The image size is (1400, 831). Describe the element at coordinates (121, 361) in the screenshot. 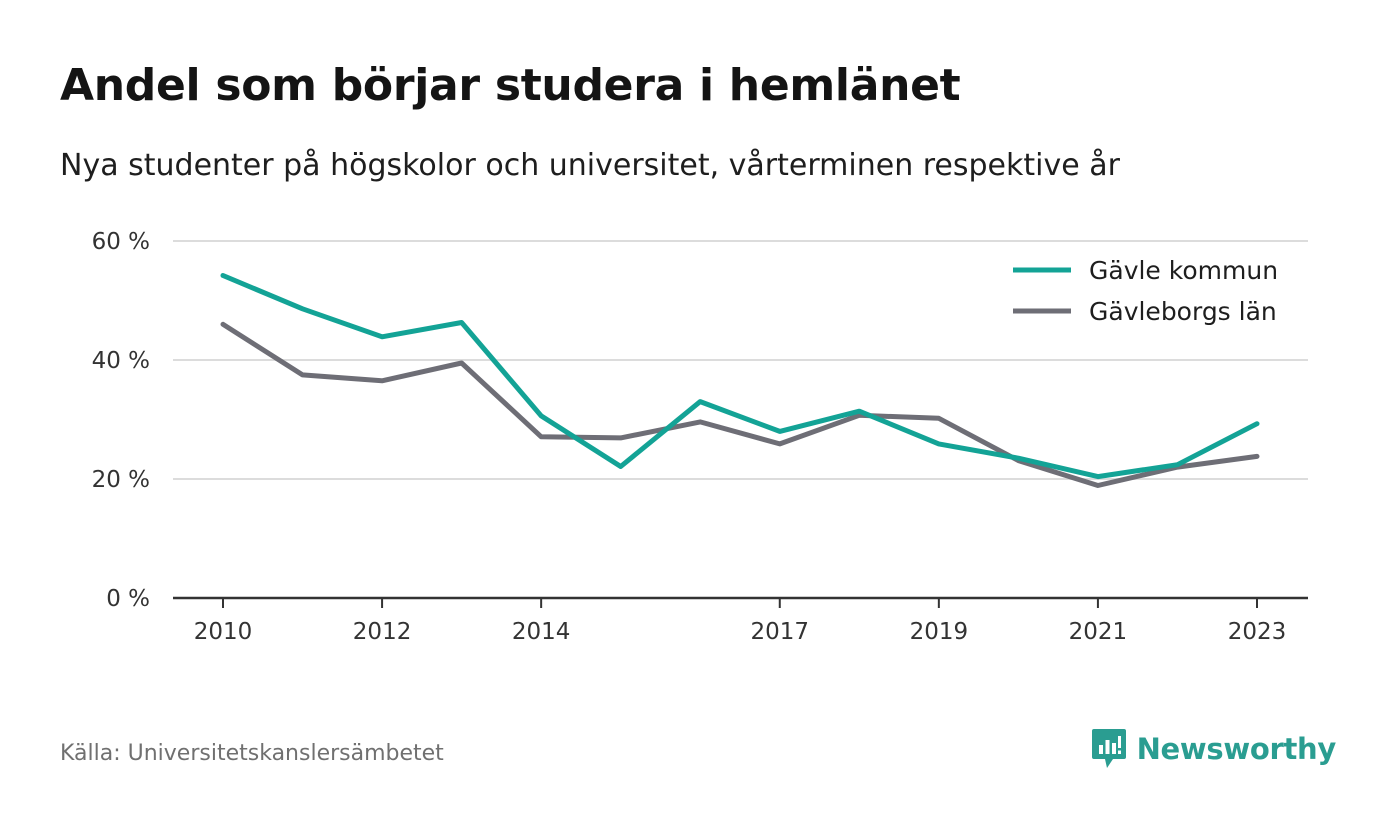

I see `y-tick-label: 40 %` at that location.